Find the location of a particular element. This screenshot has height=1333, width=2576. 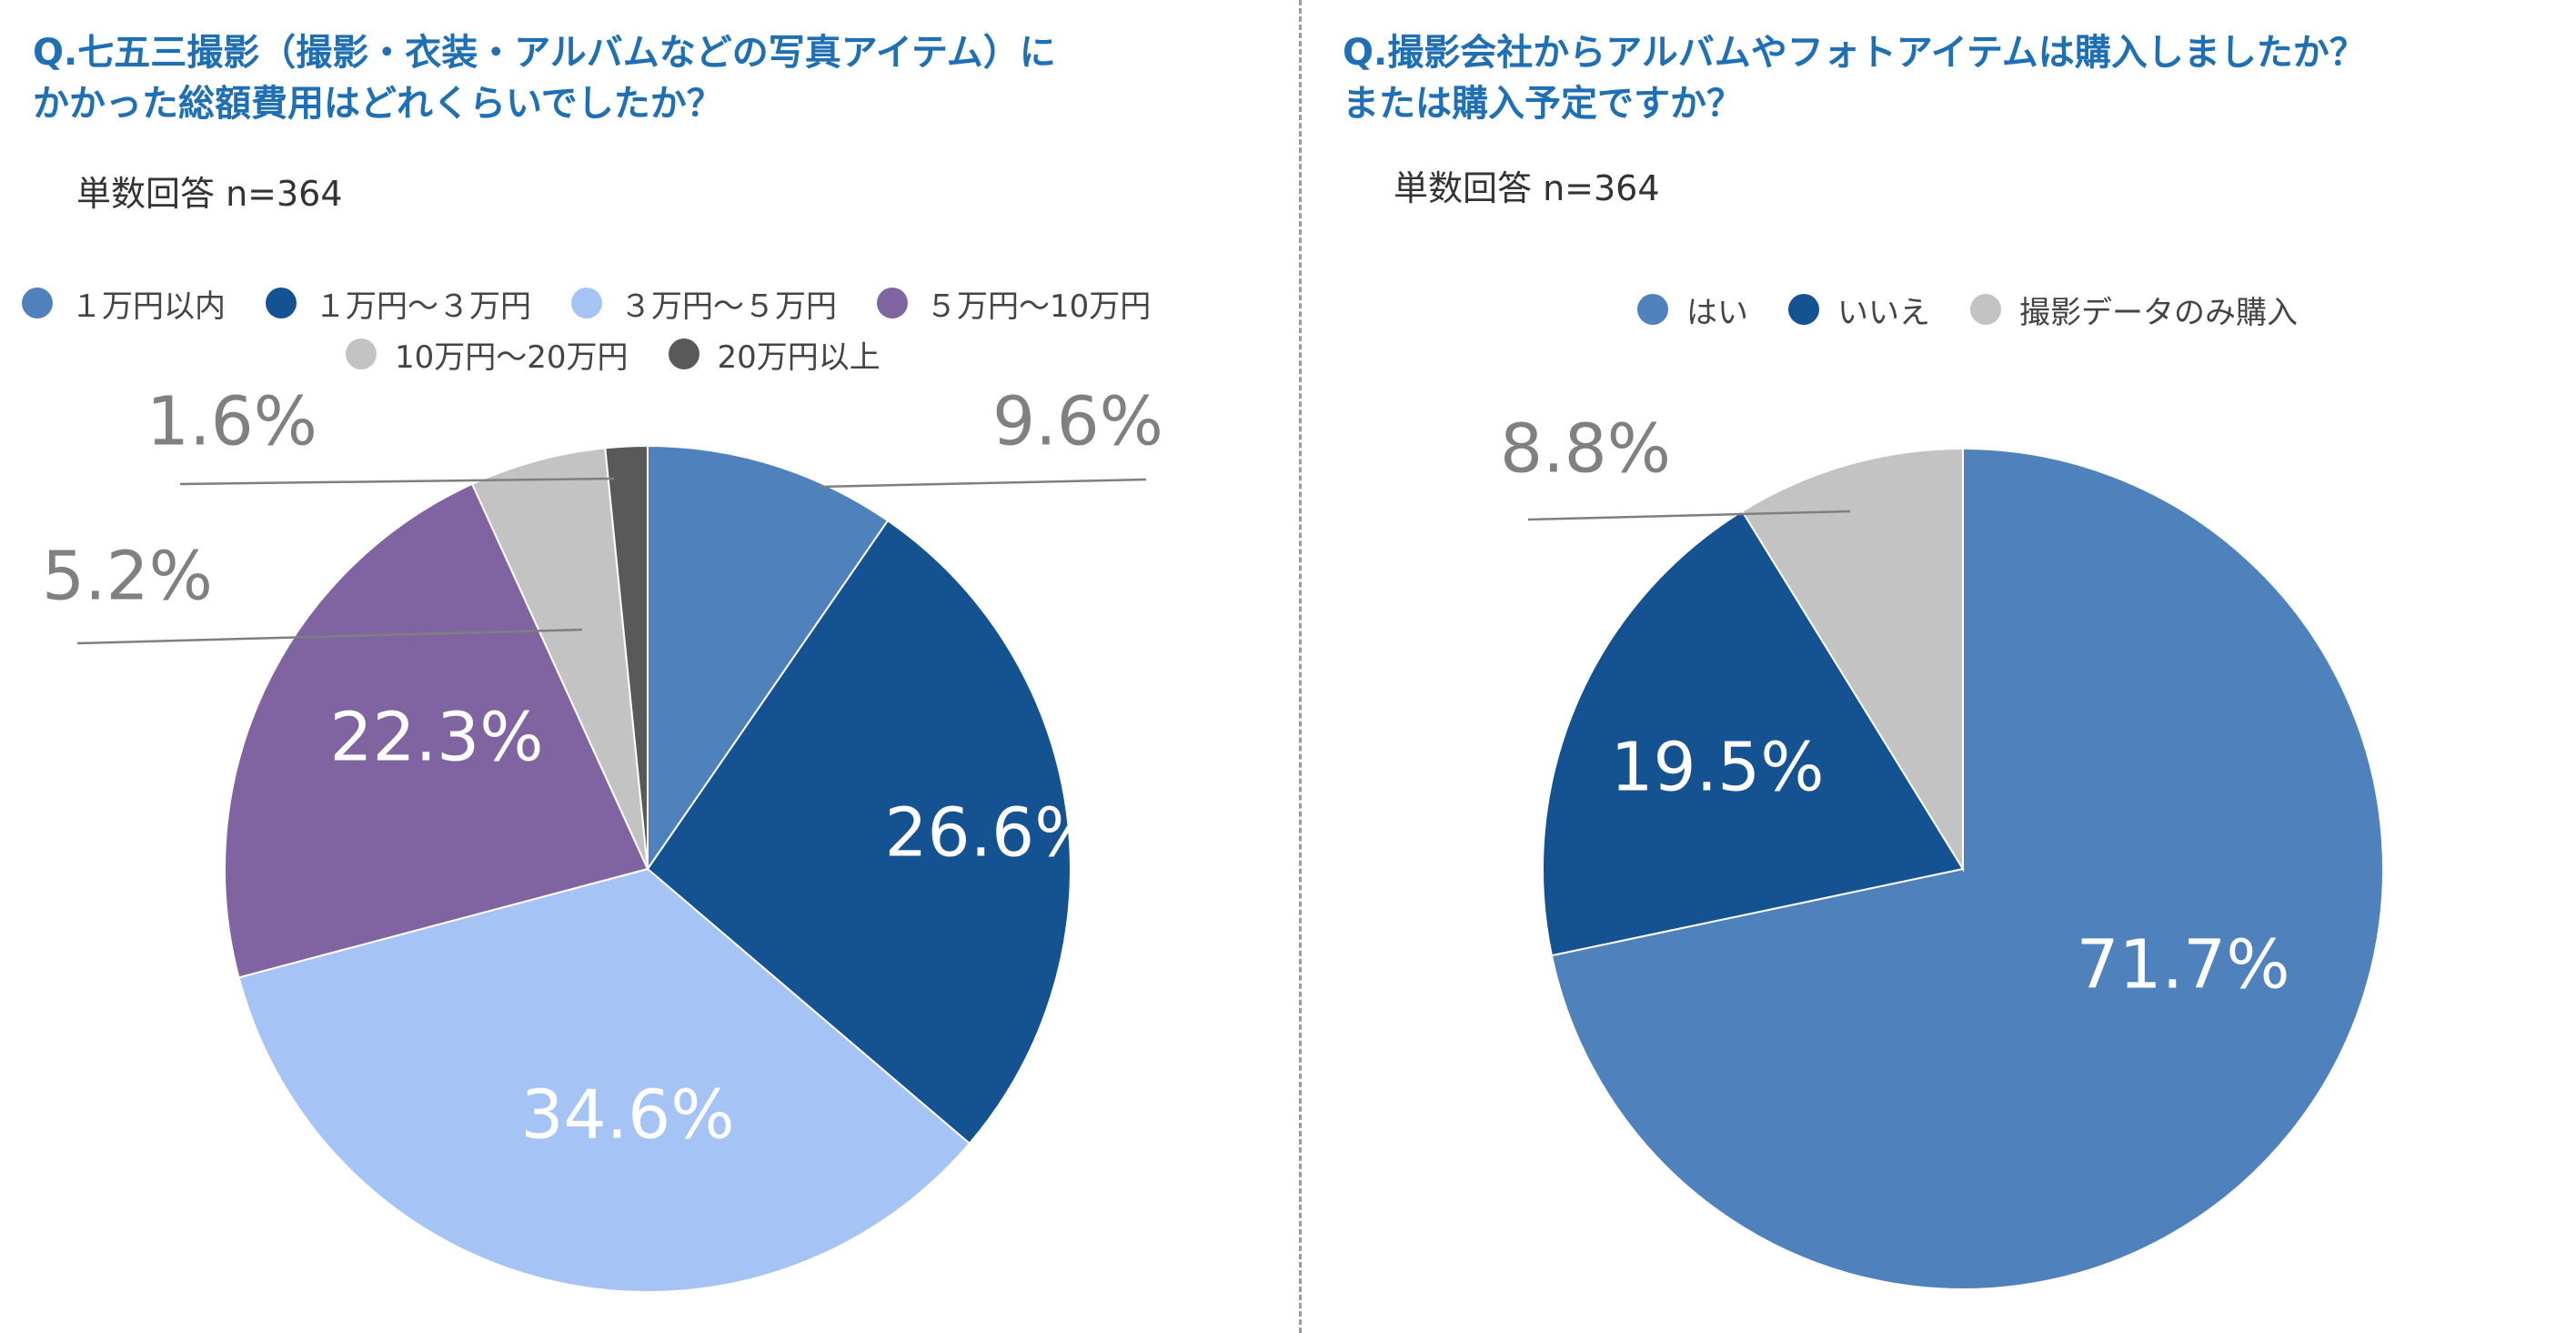

data-label: 34.6% is located at coordinates (627, 1115).